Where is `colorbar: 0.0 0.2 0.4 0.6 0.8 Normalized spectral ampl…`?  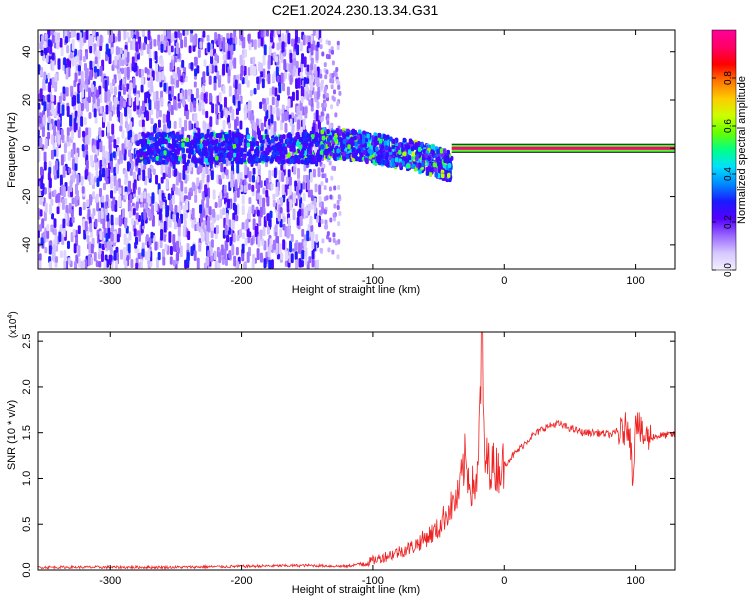
colorbar: 0.0 0.2 0.4 0.6 0.8 Normalized spectral ampl… is located at coordinates (729, 153).